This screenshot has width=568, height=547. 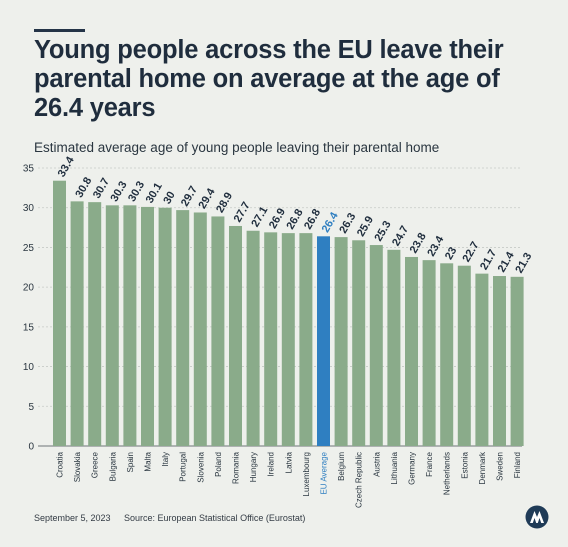 I want to click on category-label: Poland, so click(x=218, y=464).